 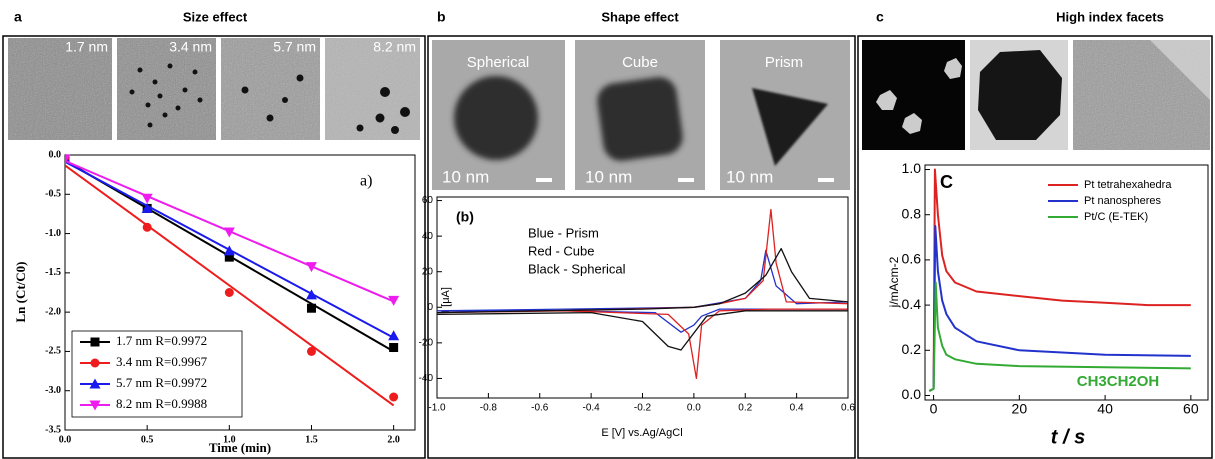 What do you see at coordinates (393, 439) in the screenshot?
I see `x-tick-label: 2.0` at bounding box center [393, 439].